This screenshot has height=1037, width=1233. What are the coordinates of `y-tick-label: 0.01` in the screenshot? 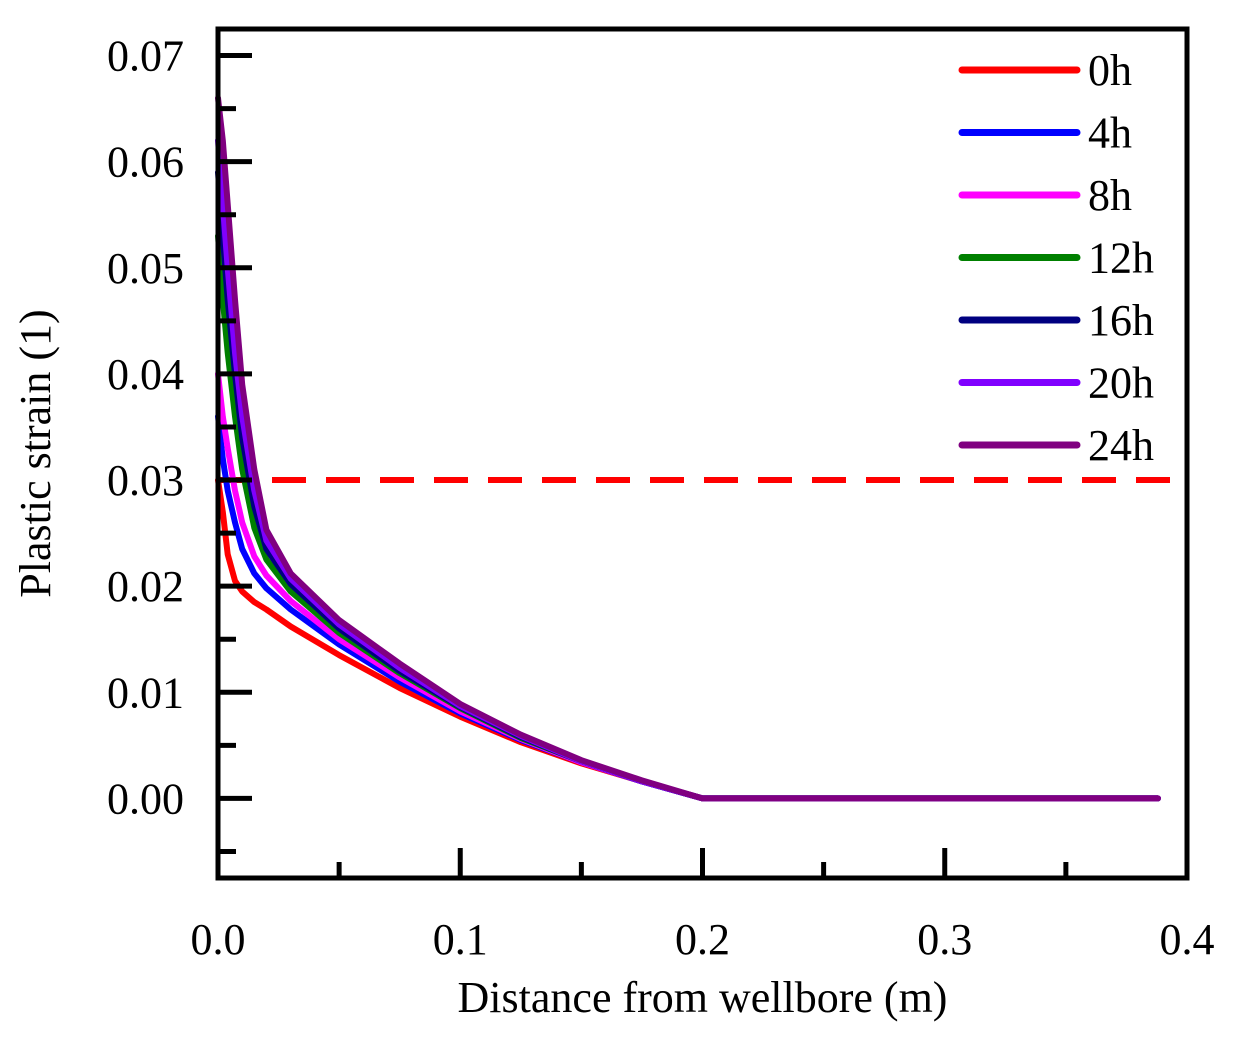 It's located at (145, 692).